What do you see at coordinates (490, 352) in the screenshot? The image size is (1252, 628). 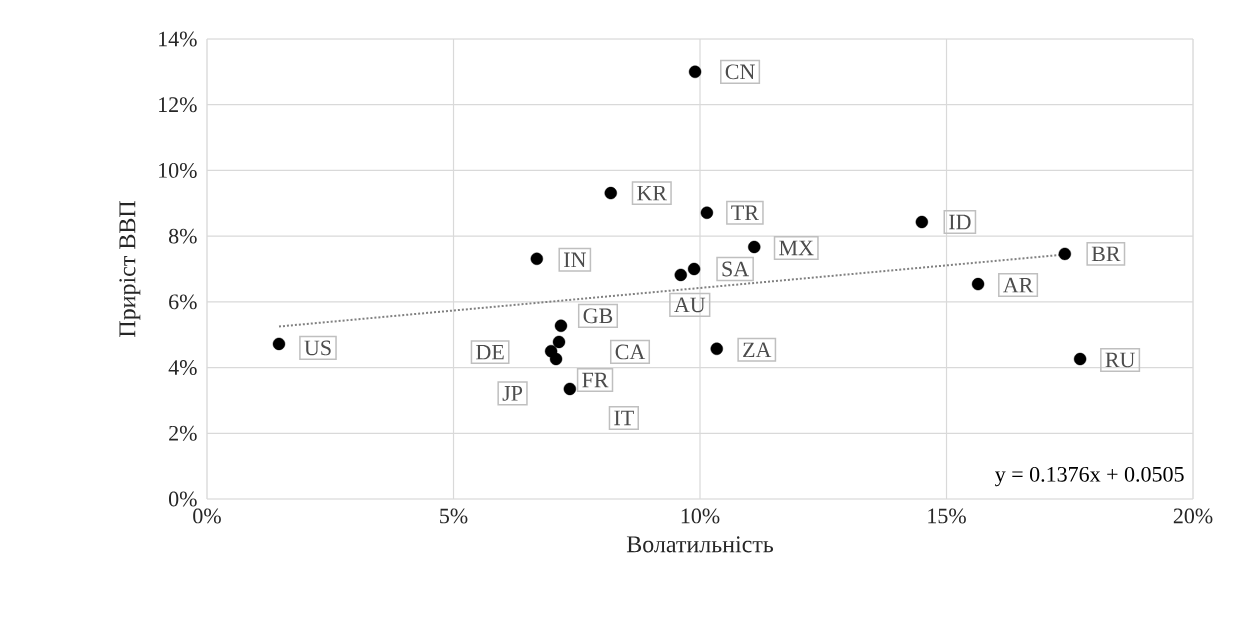 I see `annotation: DE` at bounding box center [490, 352].